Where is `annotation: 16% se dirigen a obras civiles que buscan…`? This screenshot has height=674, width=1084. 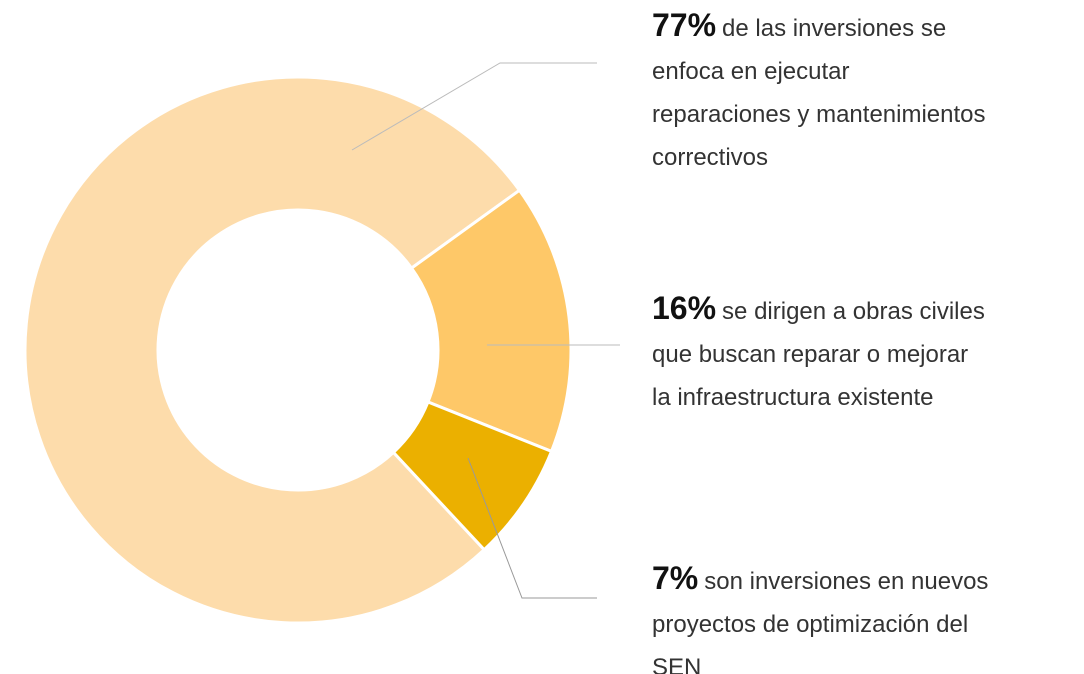
annotation: 16% se dirigen a obras civiles que buscan… is located at coordinates (867, 353).